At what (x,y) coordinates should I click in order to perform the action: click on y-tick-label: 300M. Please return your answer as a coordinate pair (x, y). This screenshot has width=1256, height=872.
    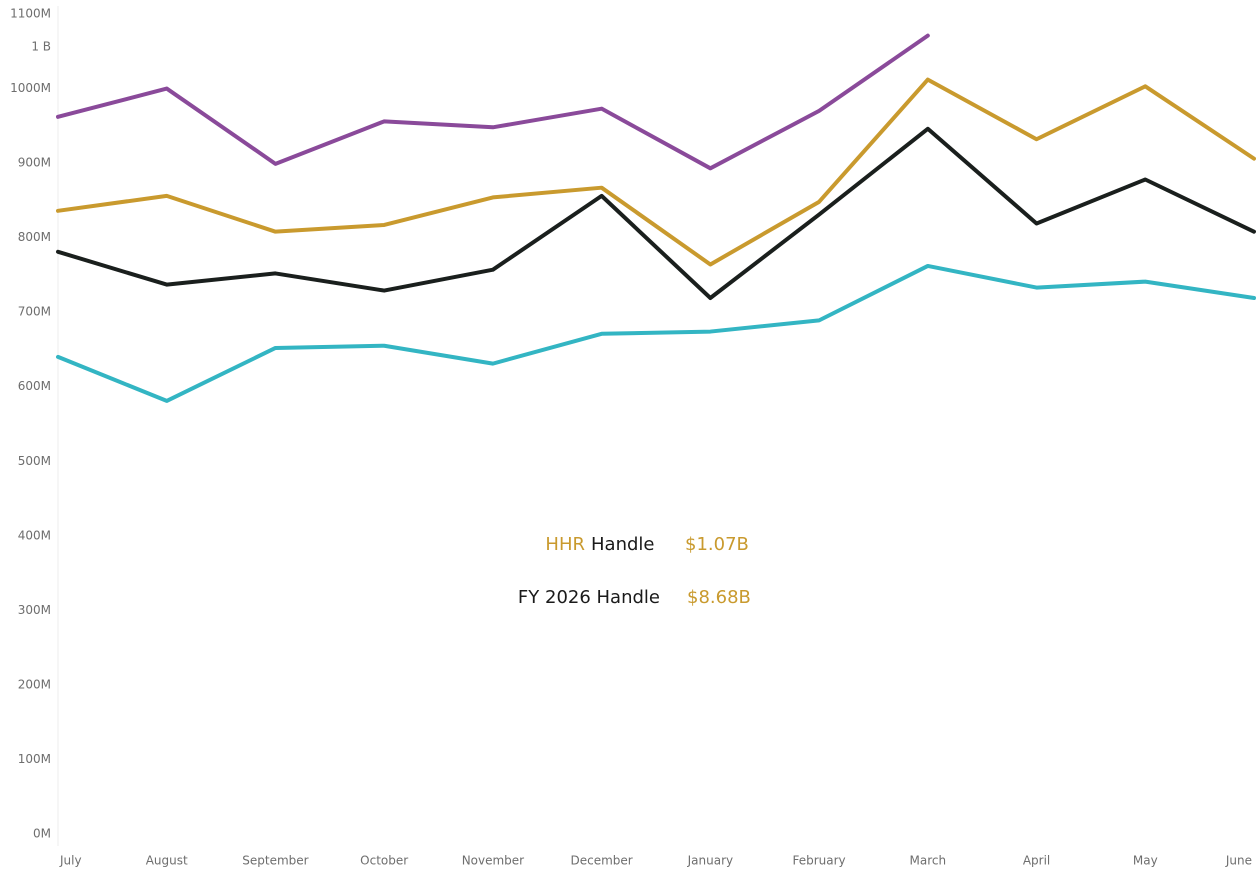
    Looking at the image, I should click on (34, 610).